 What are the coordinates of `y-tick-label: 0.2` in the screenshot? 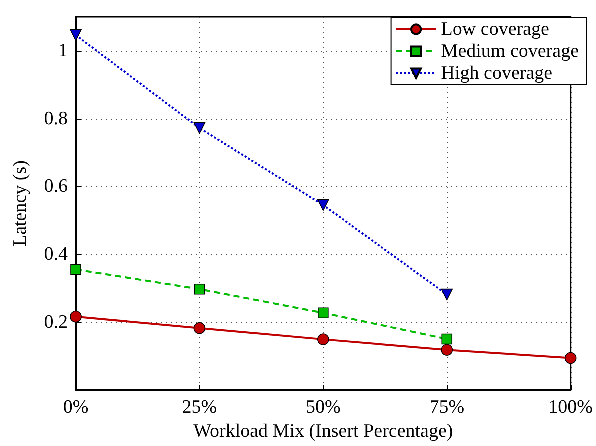 It's located at (56, 322).